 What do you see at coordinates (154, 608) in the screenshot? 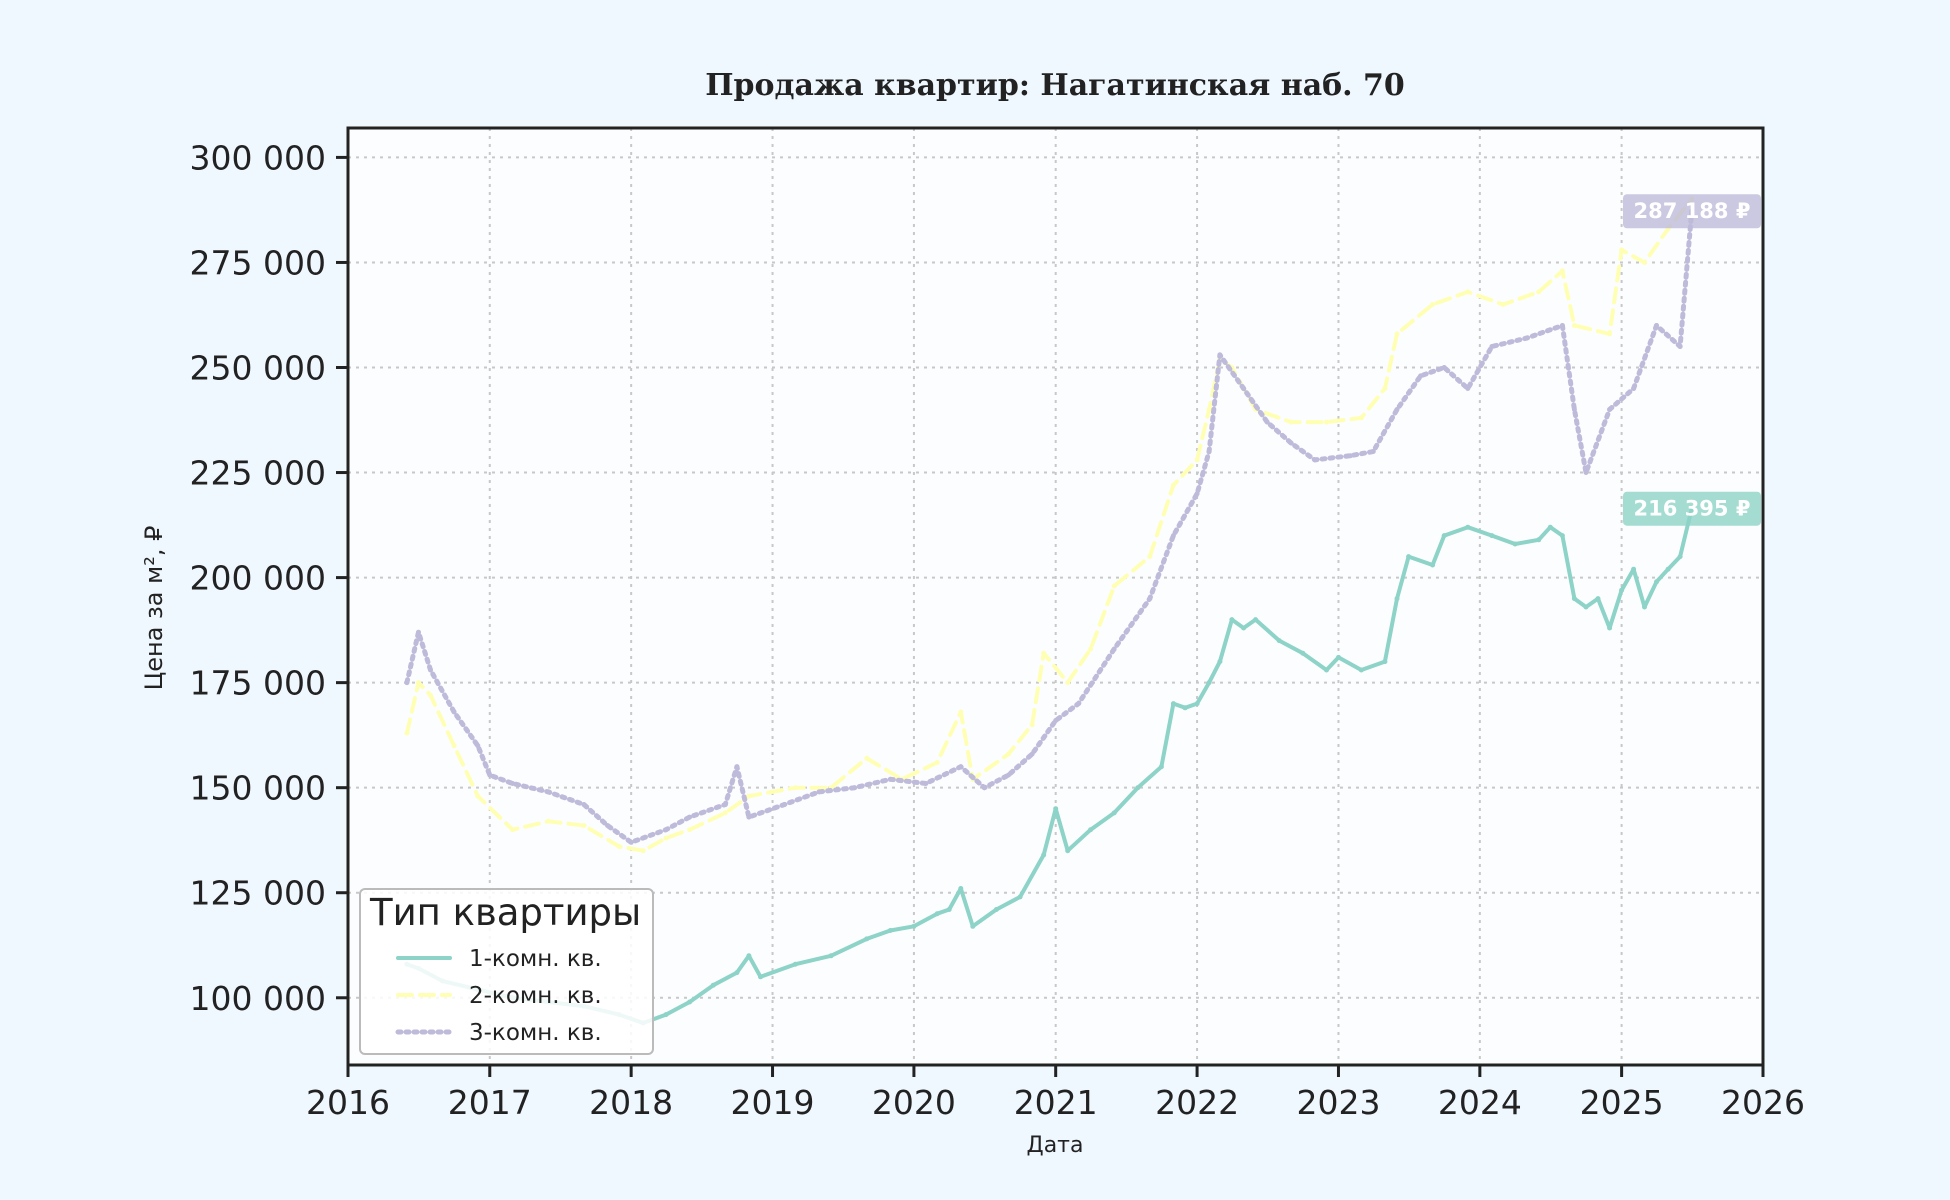
I see `y-axis-label: Цена за м², ₽` at bounding box center [154, 608].